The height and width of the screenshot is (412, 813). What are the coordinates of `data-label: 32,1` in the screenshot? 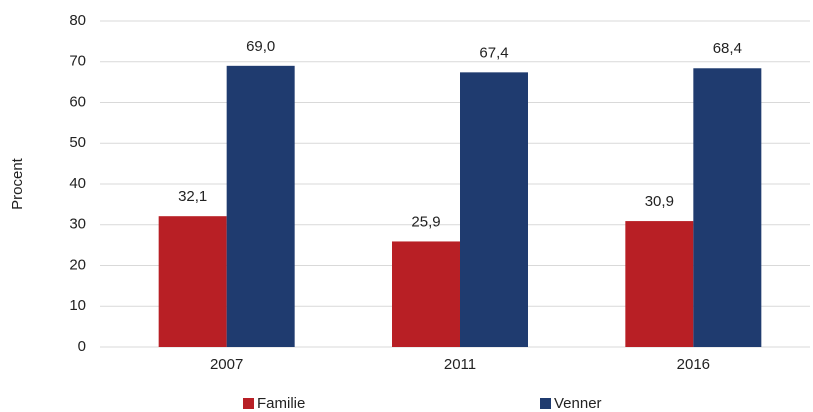 It's located at (192, 196).